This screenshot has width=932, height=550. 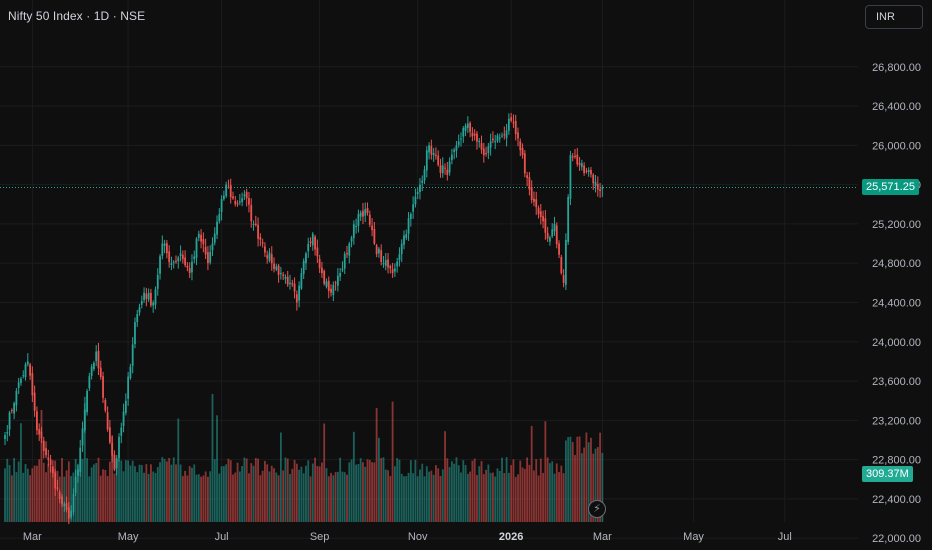 What do you see at coordinates (894, 17) in the screenshot?
I see `currency-button: INR` at bounding box center [894, 17].